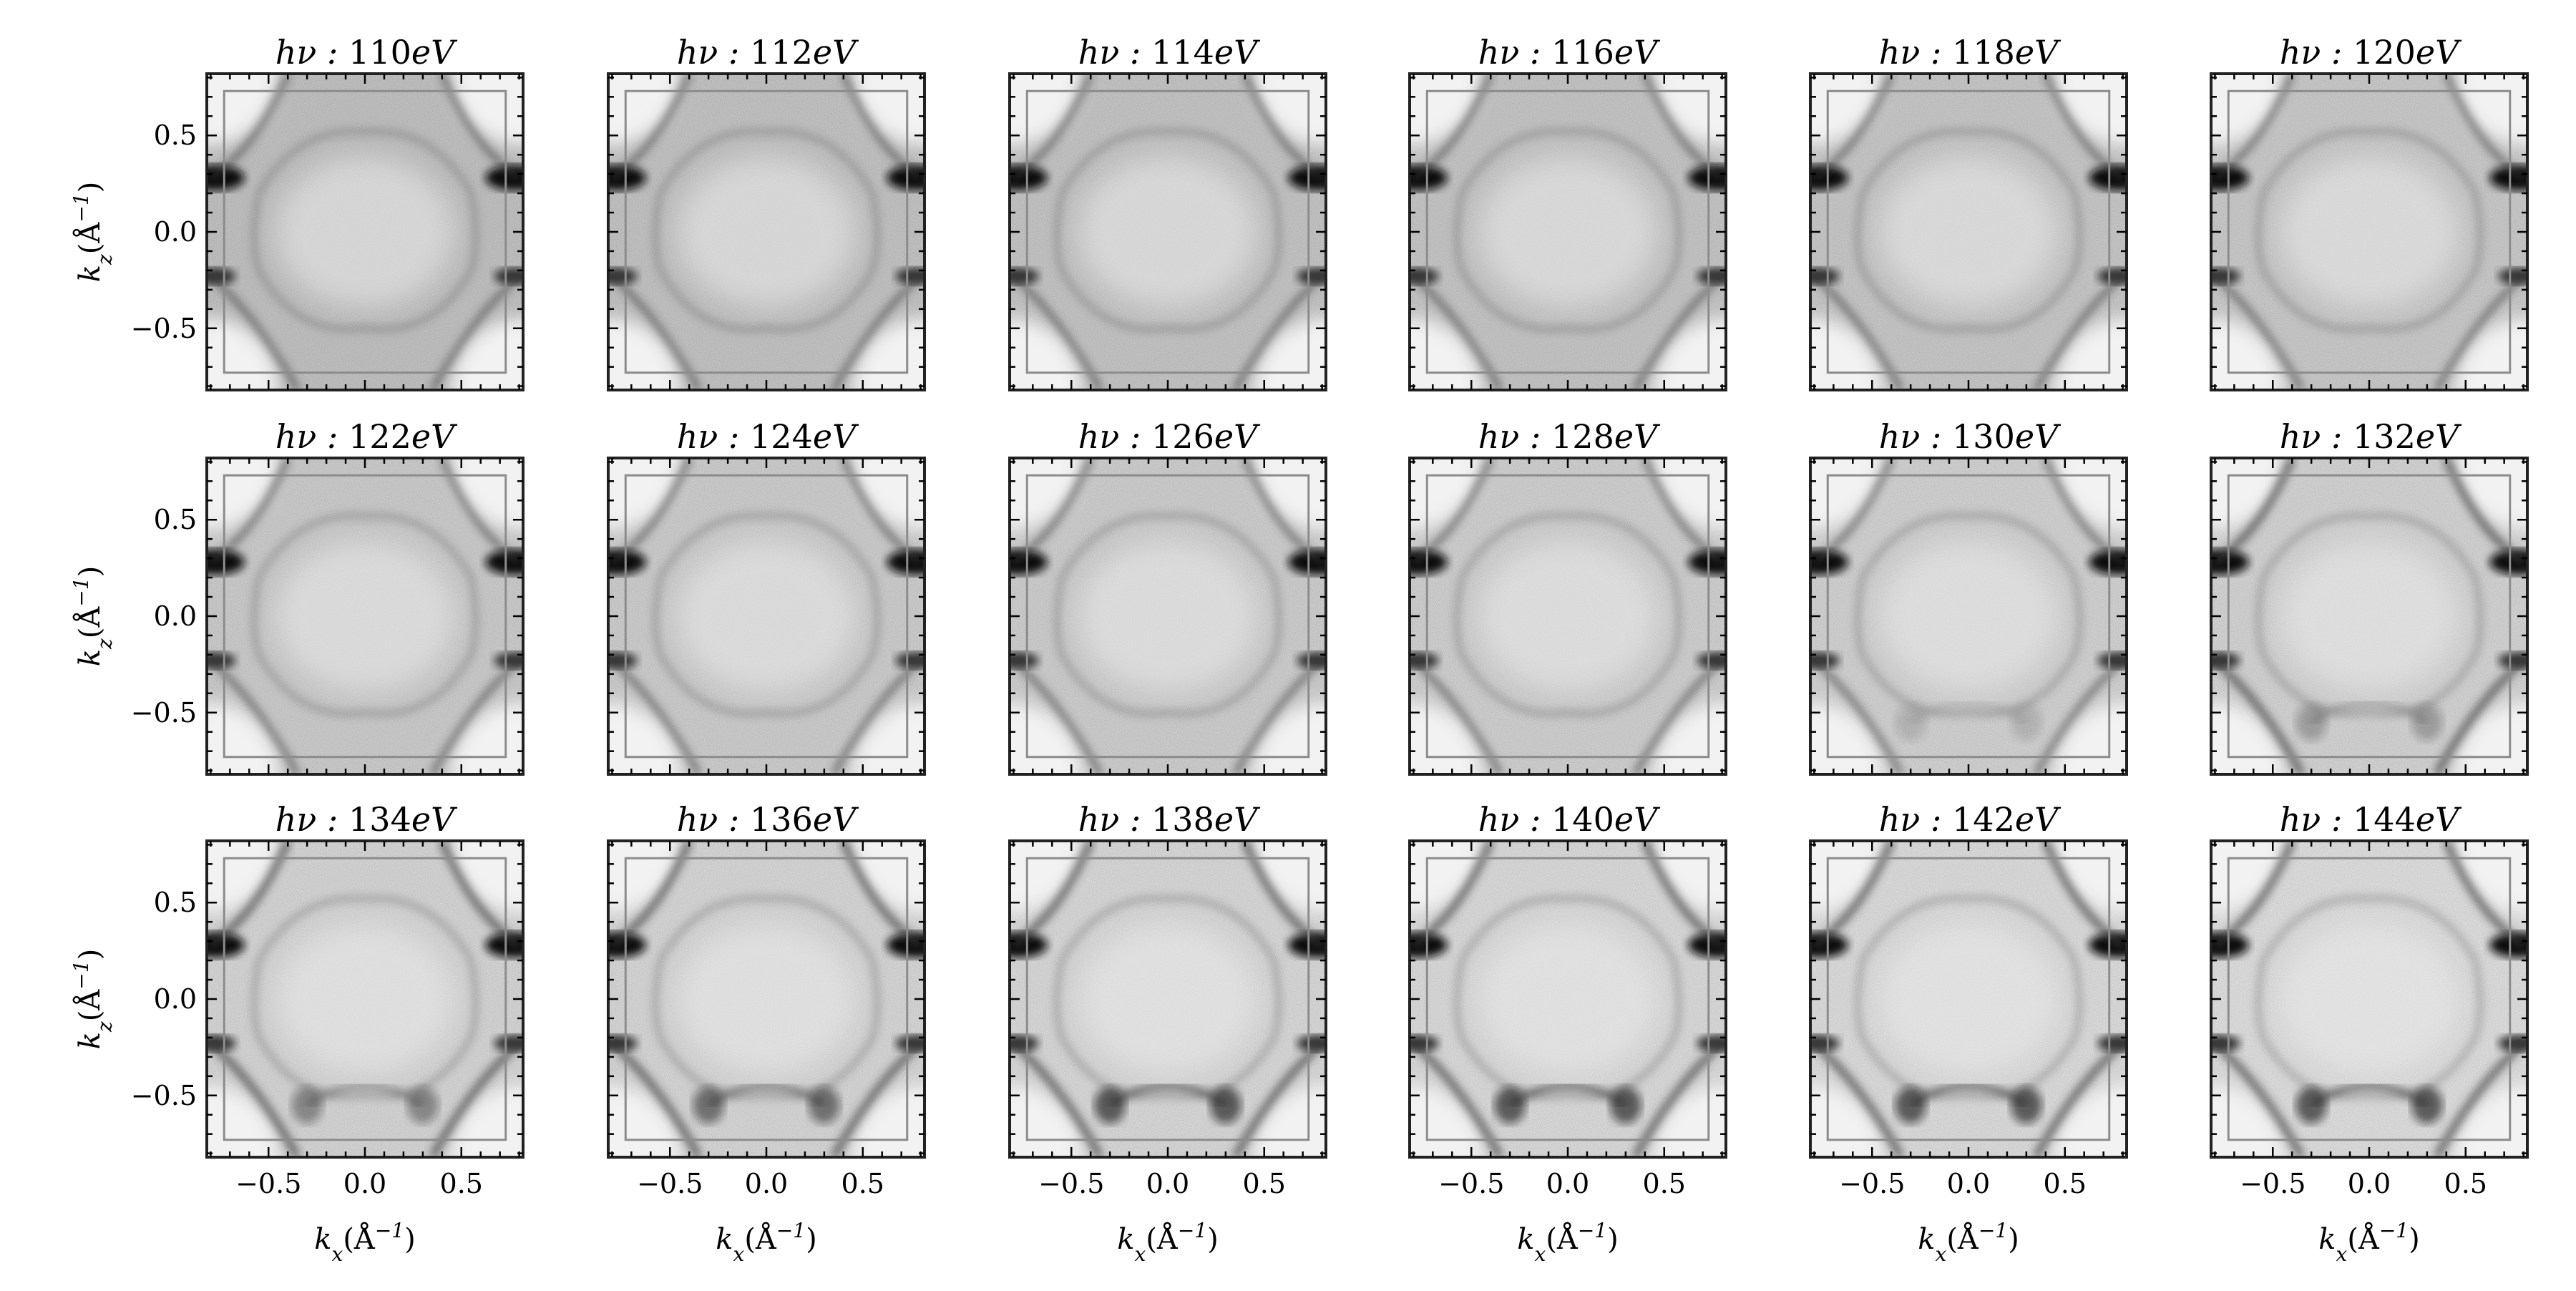 This screenshot has width=2576, height=1291. I want to click on title-energy: 130, so click(1983, 436).